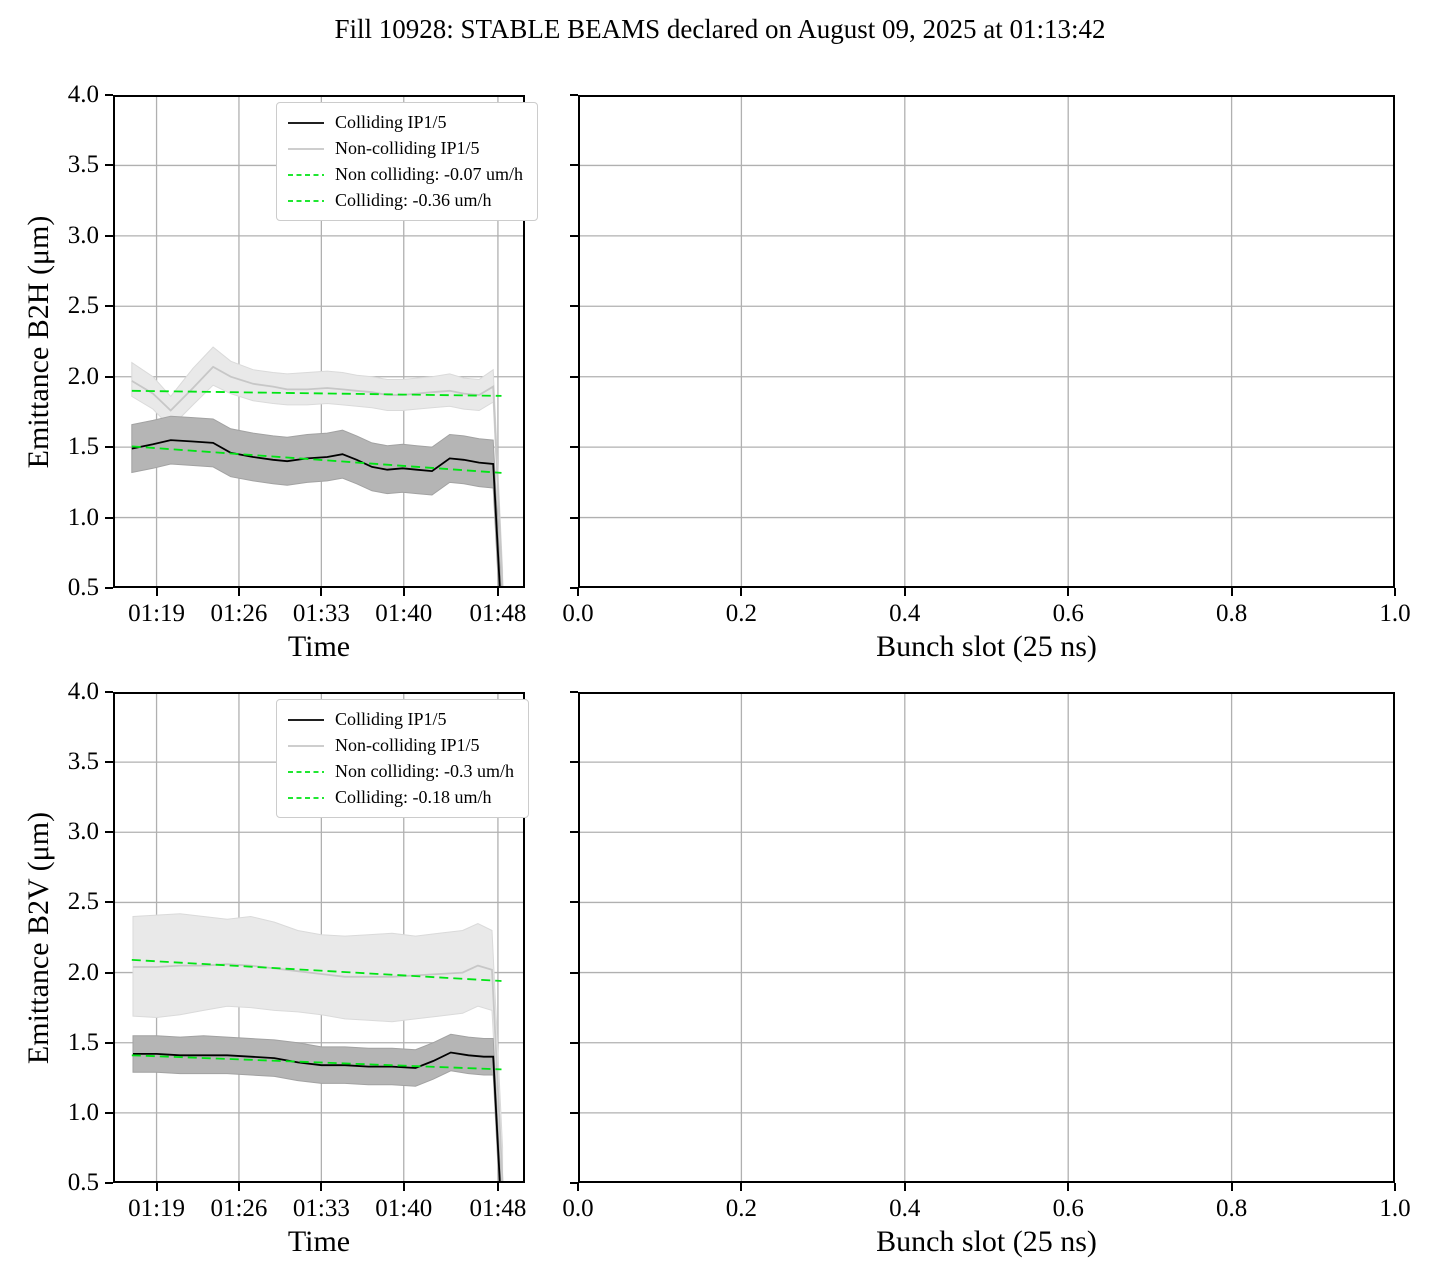 This screenshot has width=1440, height=1280. I want to click on emittance-b2v-vs-time-non-colliding-ip15, so click(318, 1073).